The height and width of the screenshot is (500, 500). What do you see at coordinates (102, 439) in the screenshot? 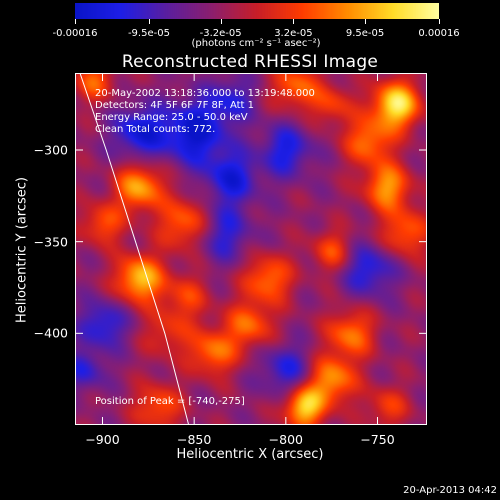
I see `x-tick-label: −900` at bounding box center [102, 439].